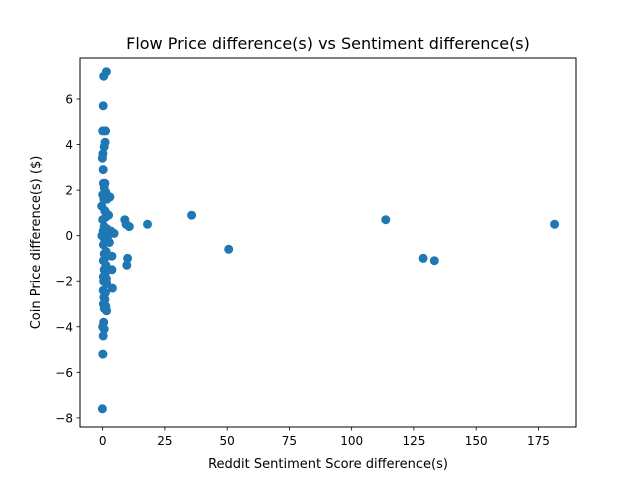  Describe the element at coordinates (476, 441) in the screenshot. I see `x-tick-label: 150` at that location.